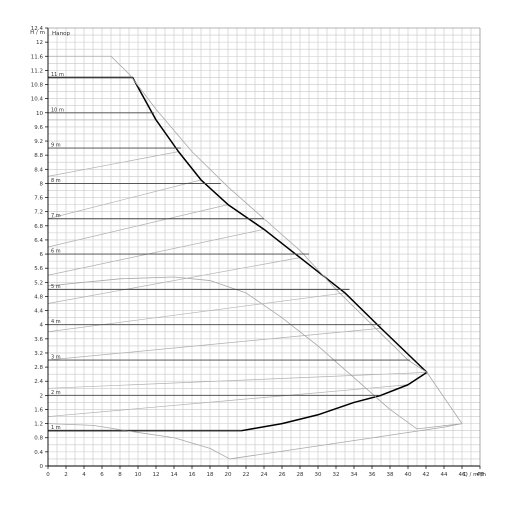 This screenshot has width=508, height=508. I want to click on x-tick-label: 0, so click(48, 475).